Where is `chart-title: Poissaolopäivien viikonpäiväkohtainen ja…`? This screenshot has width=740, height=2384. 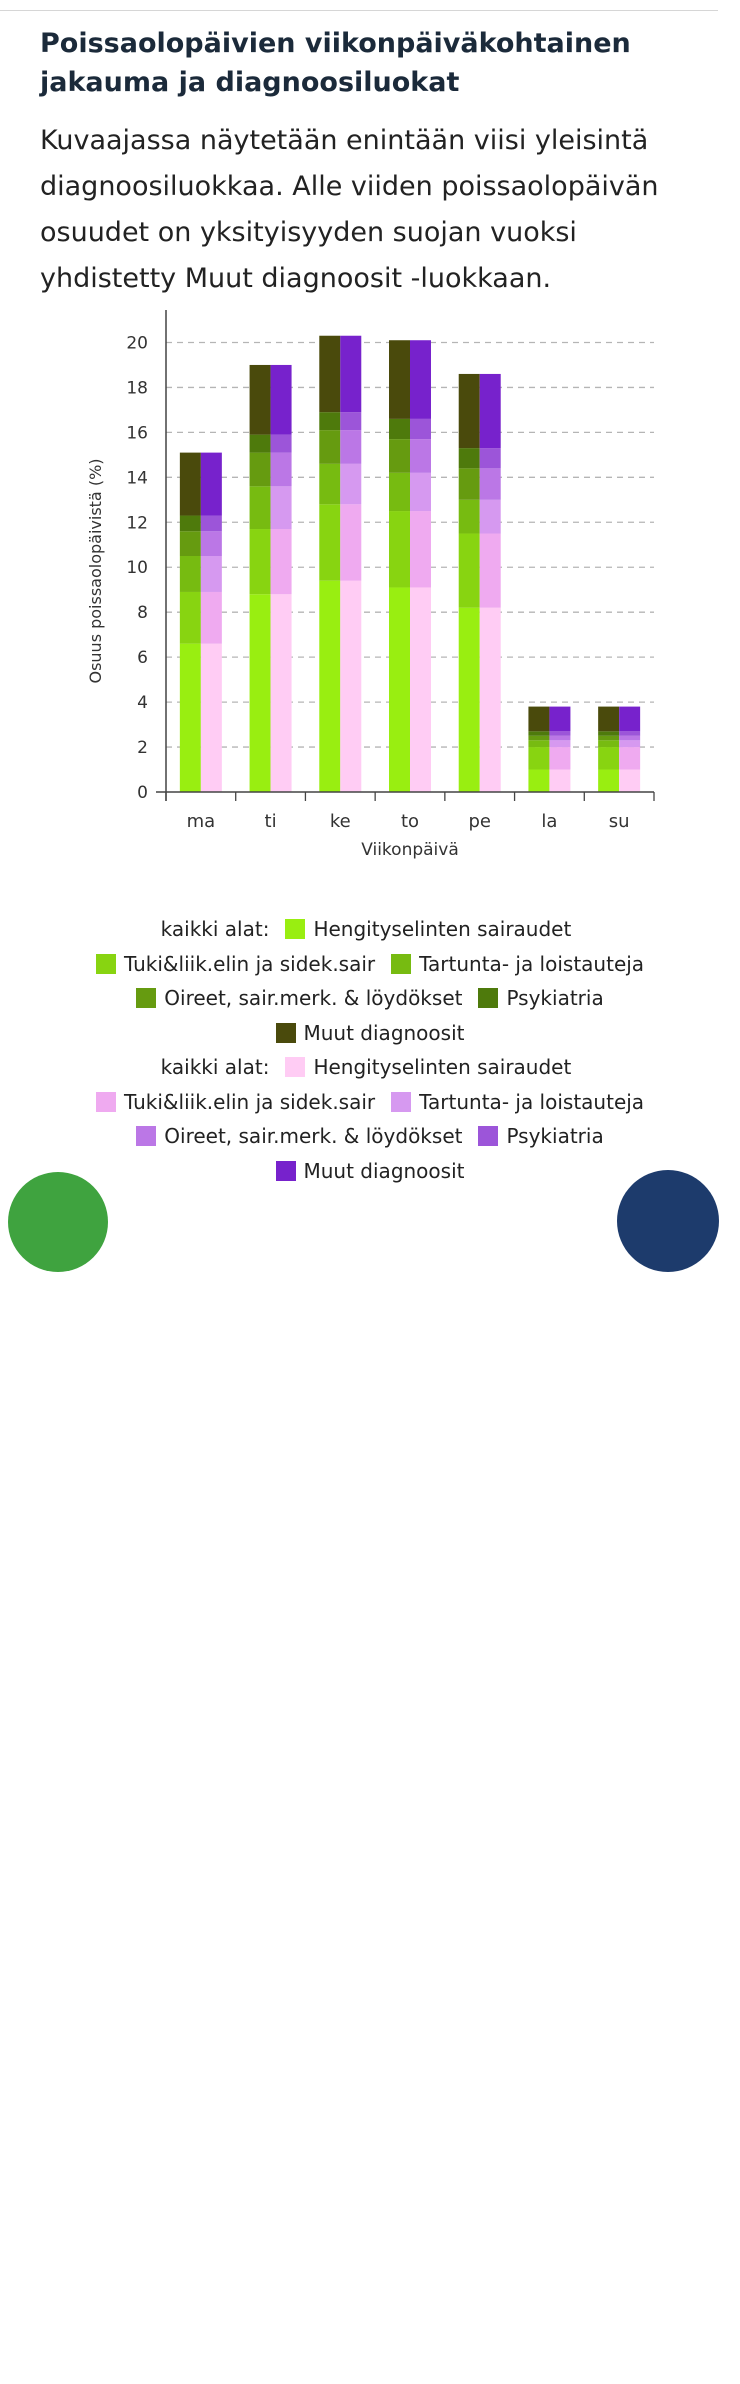 chart-title: Poissaolopäivien viikonpäiväkohtainen ja… is located at coordinates (335, 63).